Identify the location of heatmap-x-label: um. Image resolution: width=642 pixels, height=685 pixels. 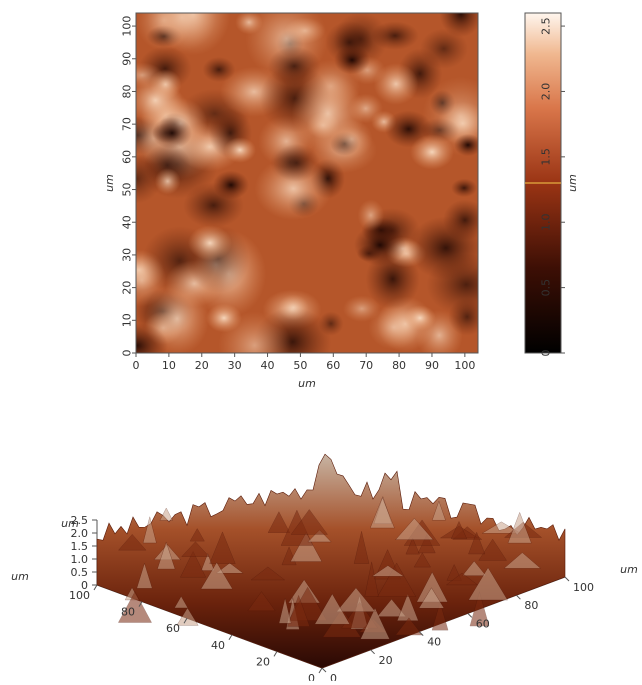
(307, 383).